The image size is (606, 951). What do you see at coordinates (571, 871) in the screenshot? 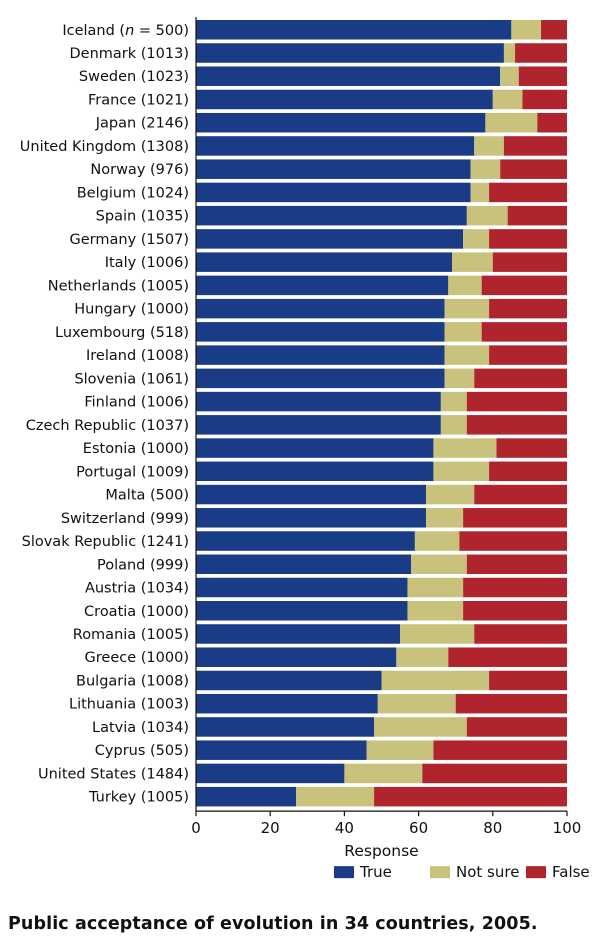
I see `legend-label-false: False` at bounding box center [571, 871].